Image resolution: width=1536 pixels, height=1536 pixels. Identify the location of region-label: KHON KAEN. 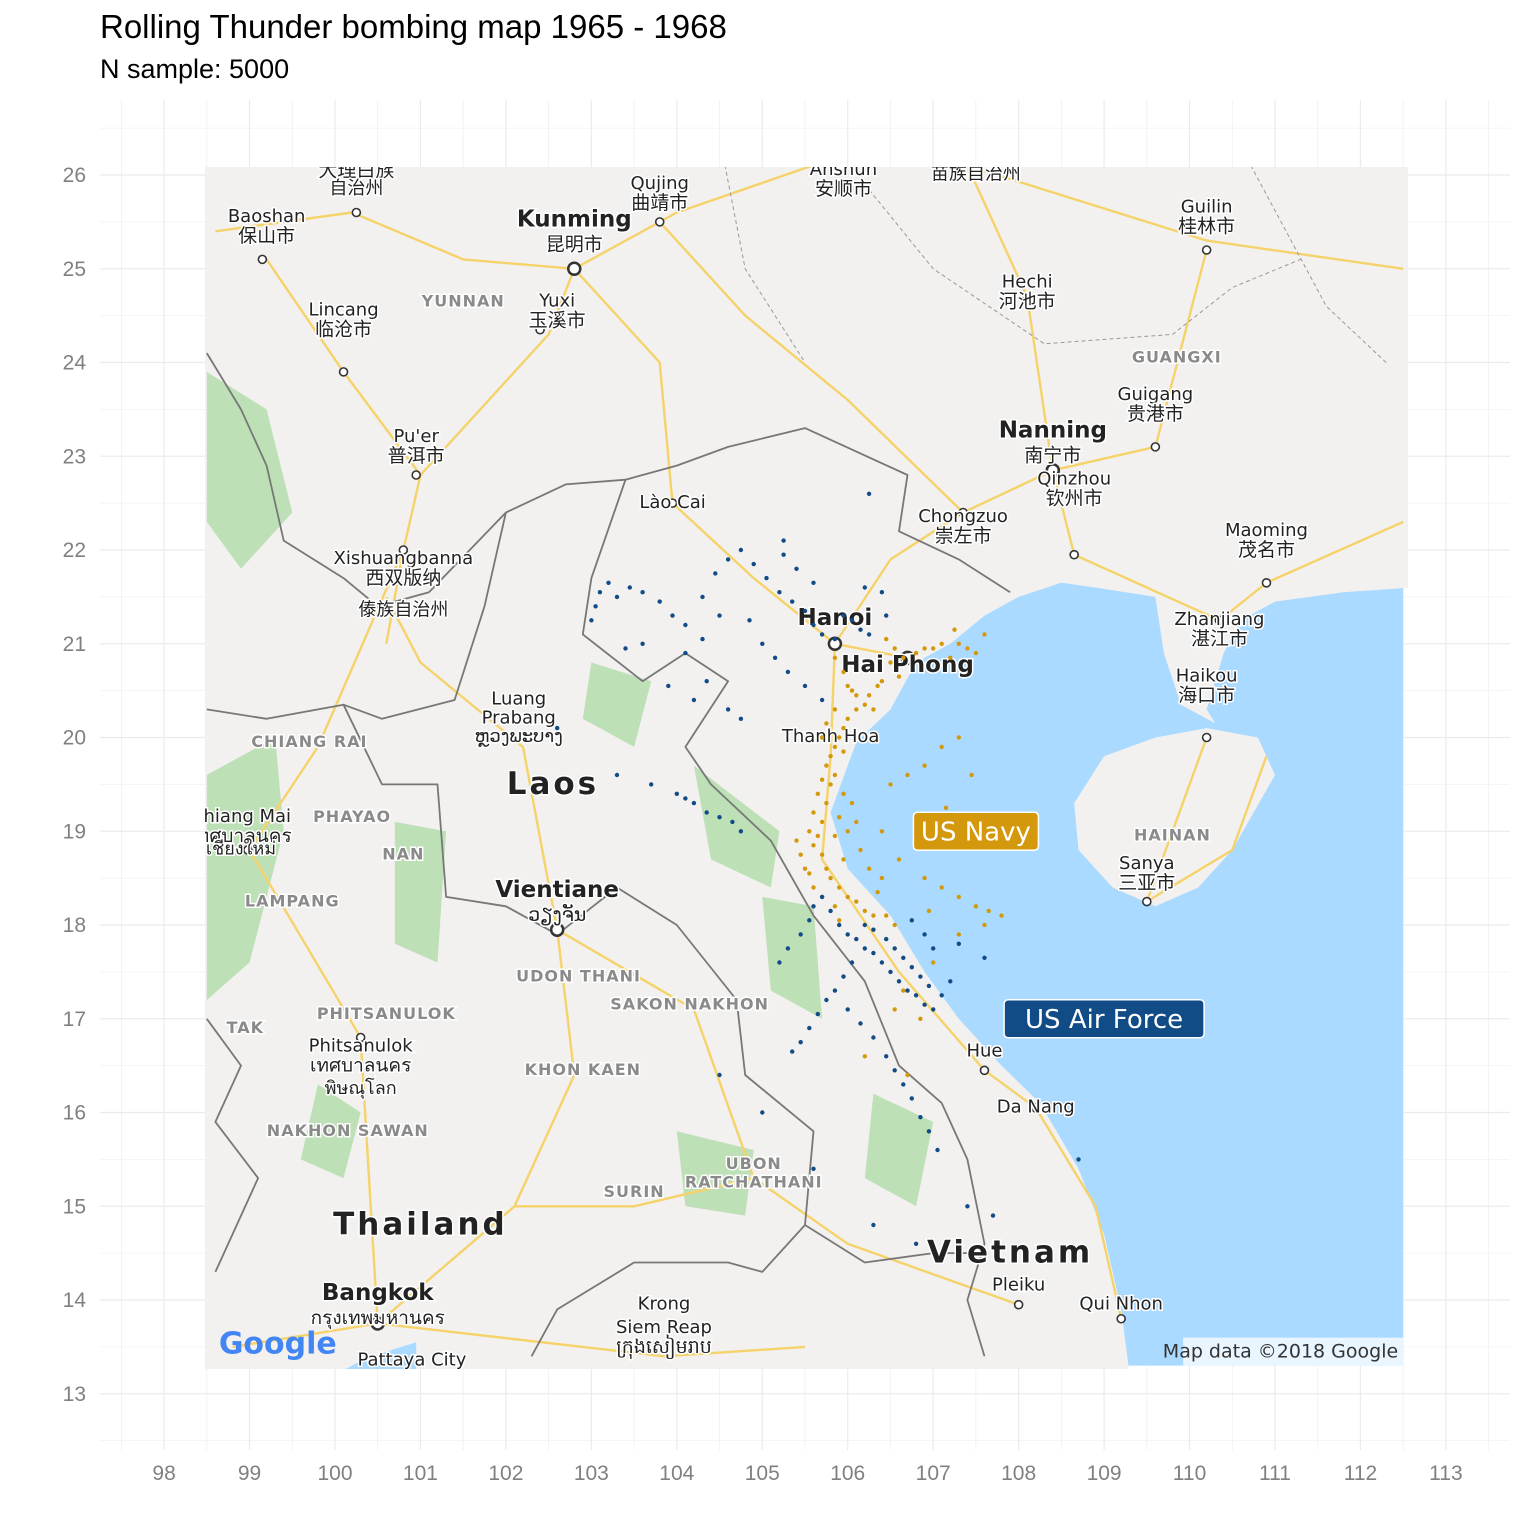
(583, 1069).